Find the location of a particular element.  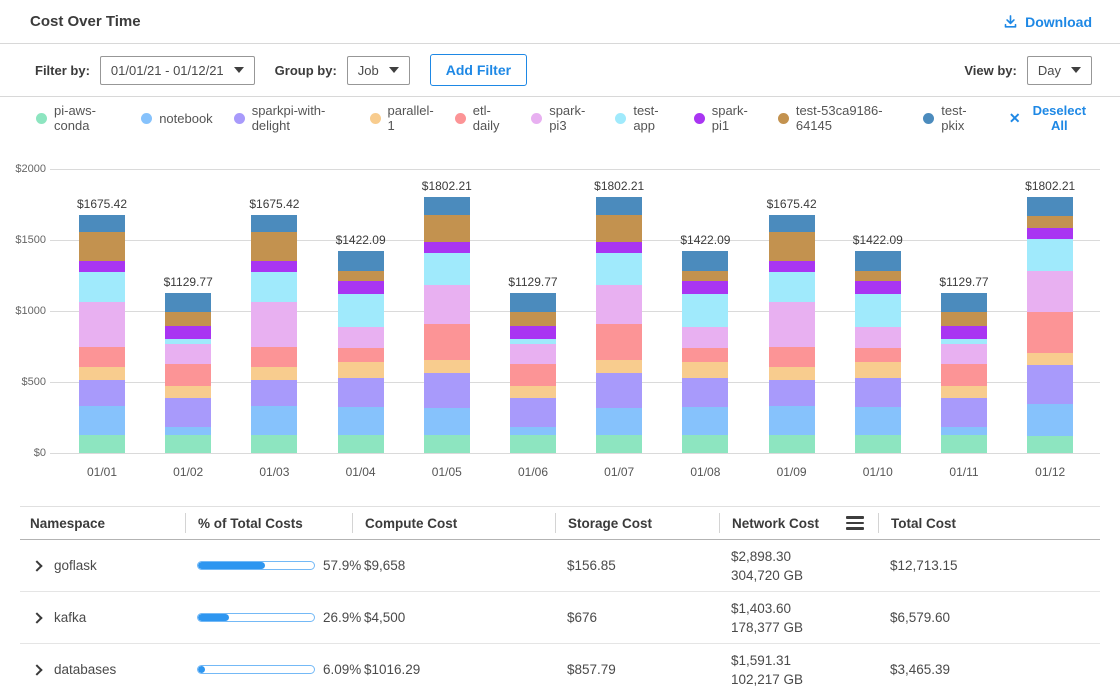

stacked-bar-01/03 is located at coordinates (274, 334).